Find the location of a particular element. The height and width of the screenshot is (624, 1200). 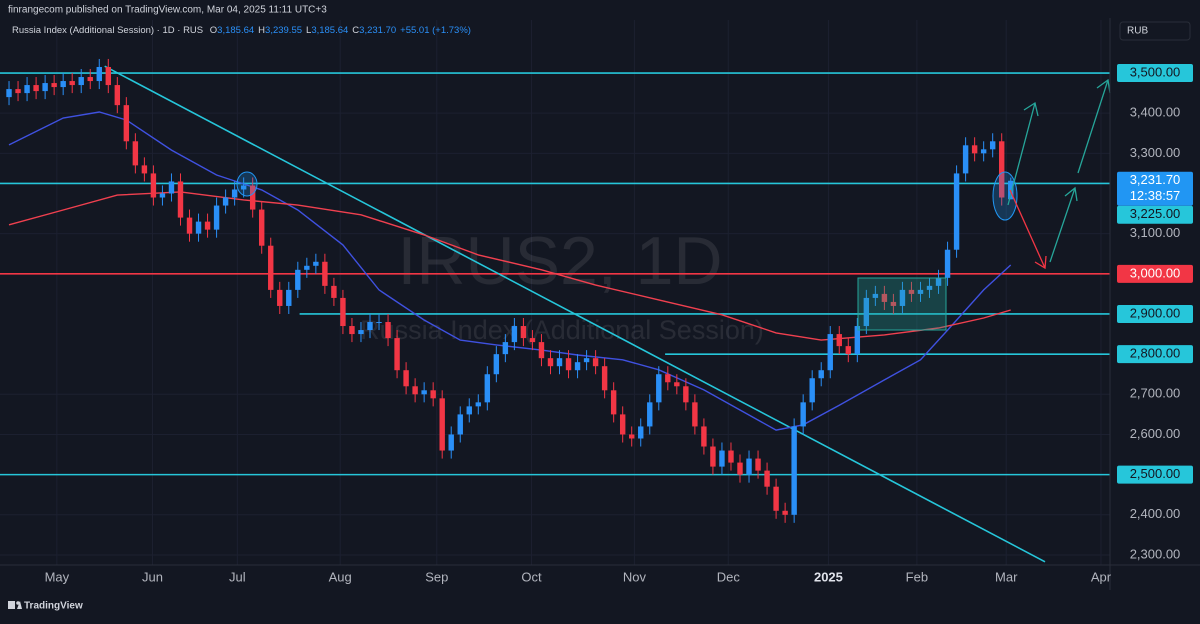

x-tick-label: May is located at coordinates (57, 576).